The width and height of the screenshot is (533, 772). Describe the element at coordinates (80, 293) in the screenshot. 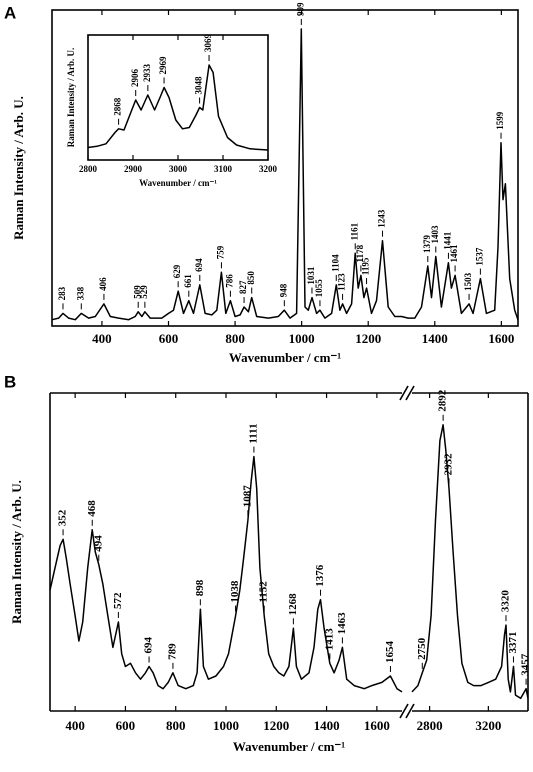

I see `peak-label: 338` at that location.